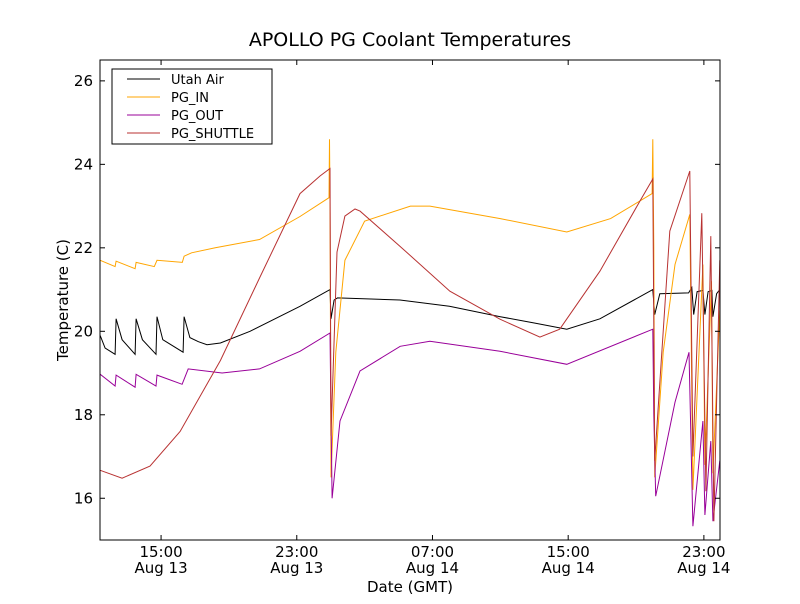 This screenshot has height=604, width=800. What do you see at coordinates (83, 164) in the screenshot?
I see `y-tick-label: 24` at bounding box center [83, 164].